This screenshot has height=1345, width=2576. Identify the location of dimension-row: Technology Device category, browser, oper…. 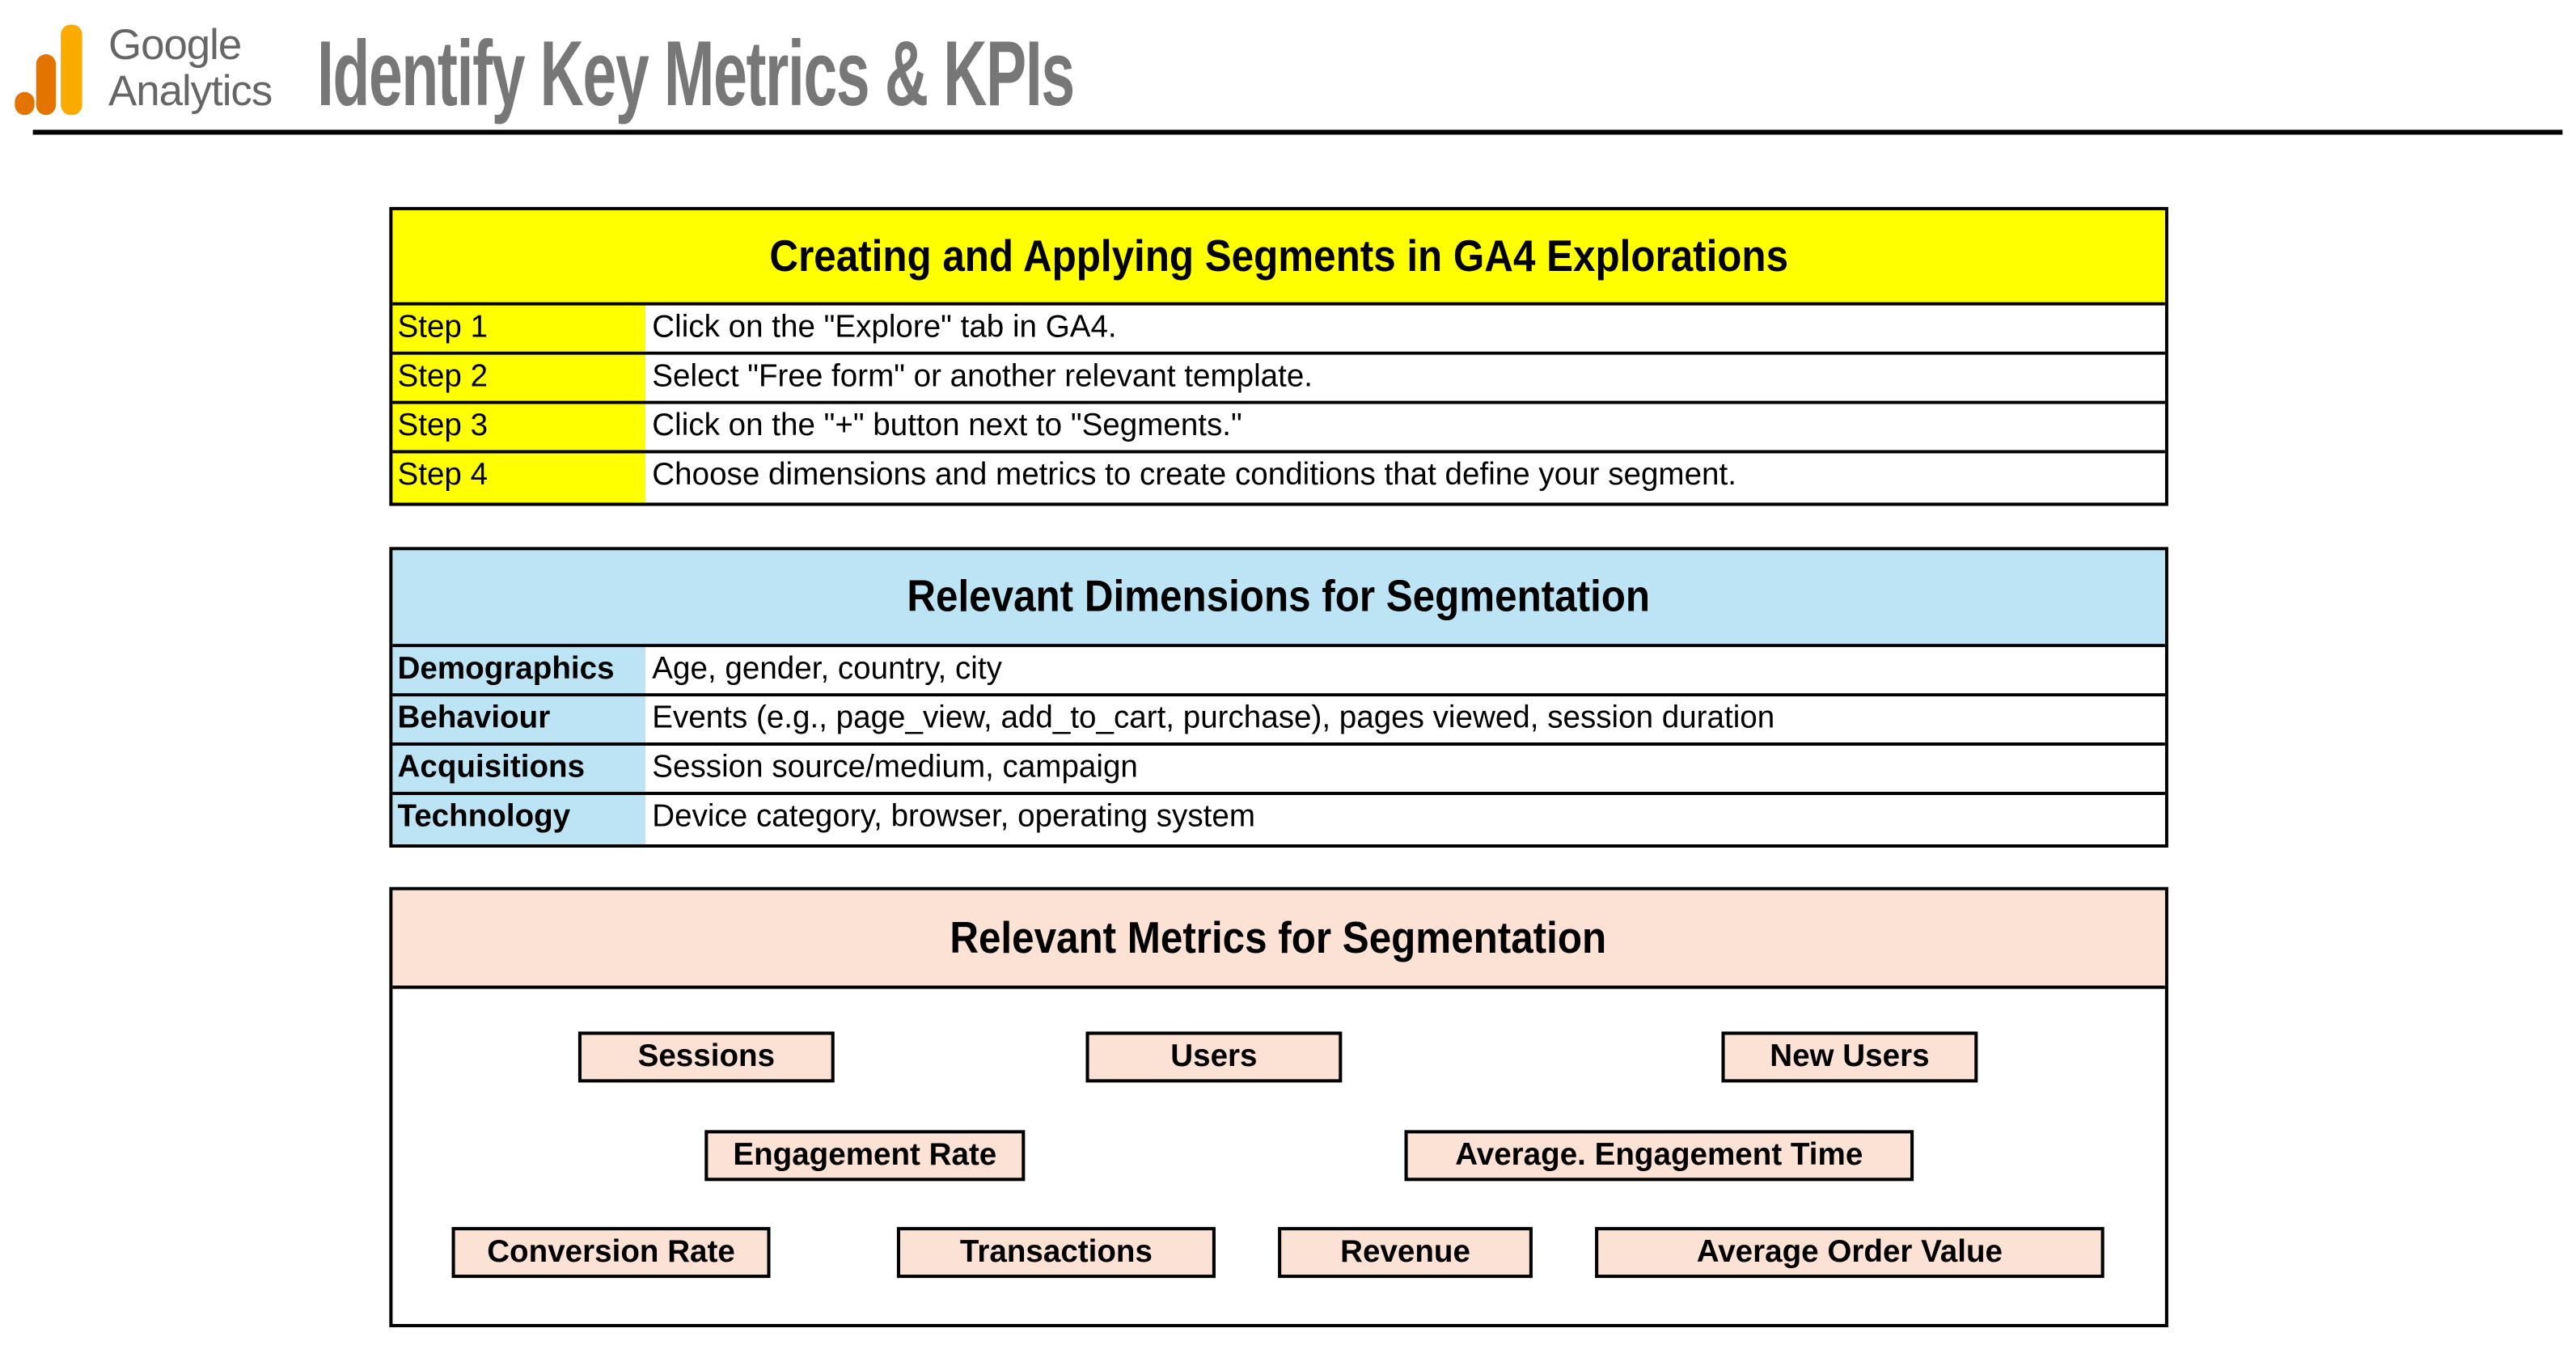
(1279, 819).